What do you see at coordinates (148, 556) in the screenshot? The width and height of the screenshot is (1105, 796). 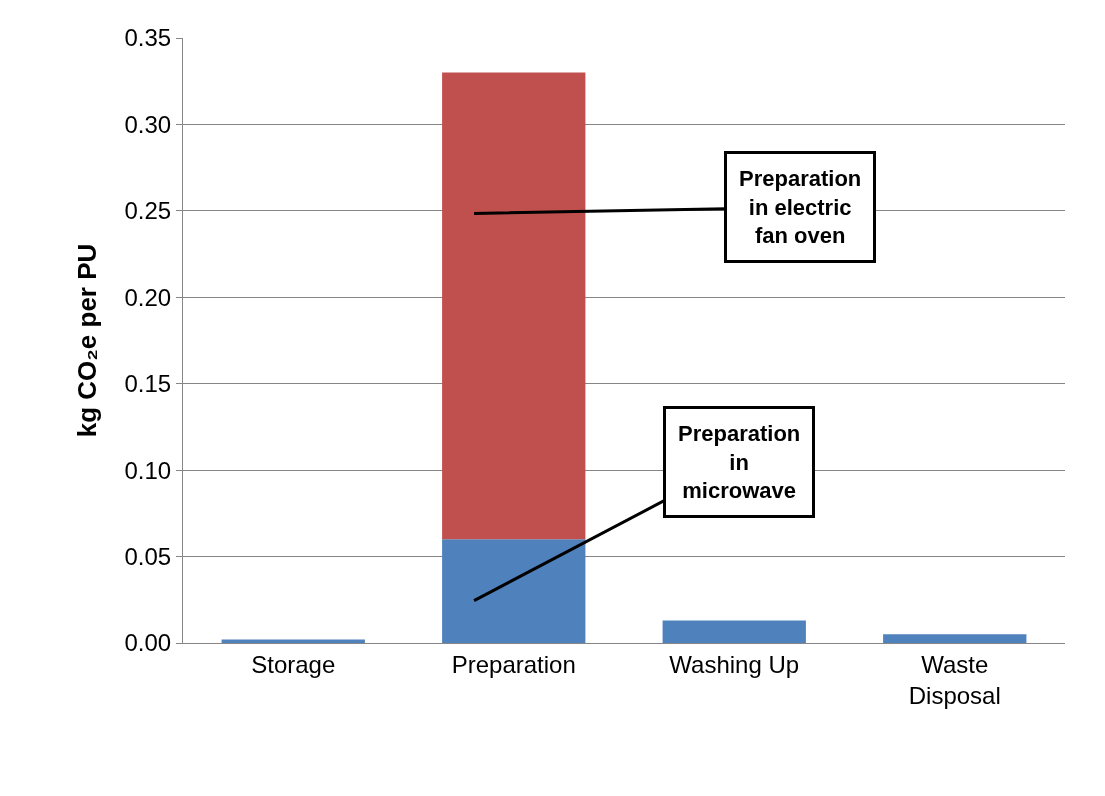 I see `y-tick-label: 0.05` at bounding box center [148, 556].